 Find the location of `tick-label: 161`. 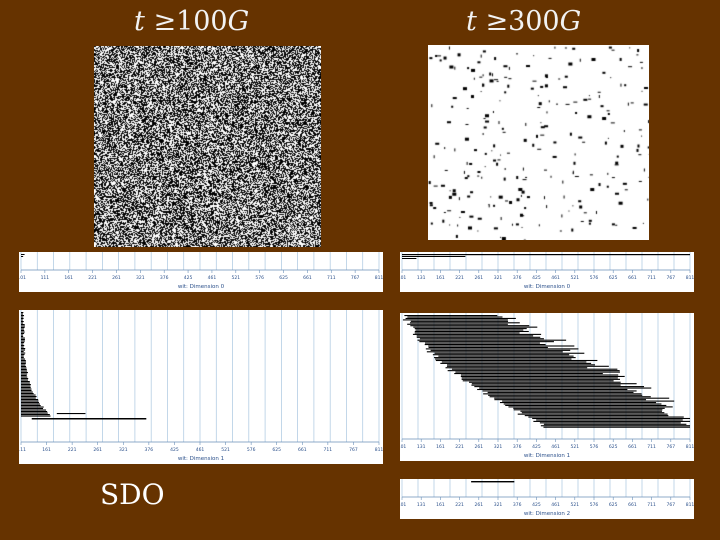

tick-label: 161 is located at coordinates (46, 450).